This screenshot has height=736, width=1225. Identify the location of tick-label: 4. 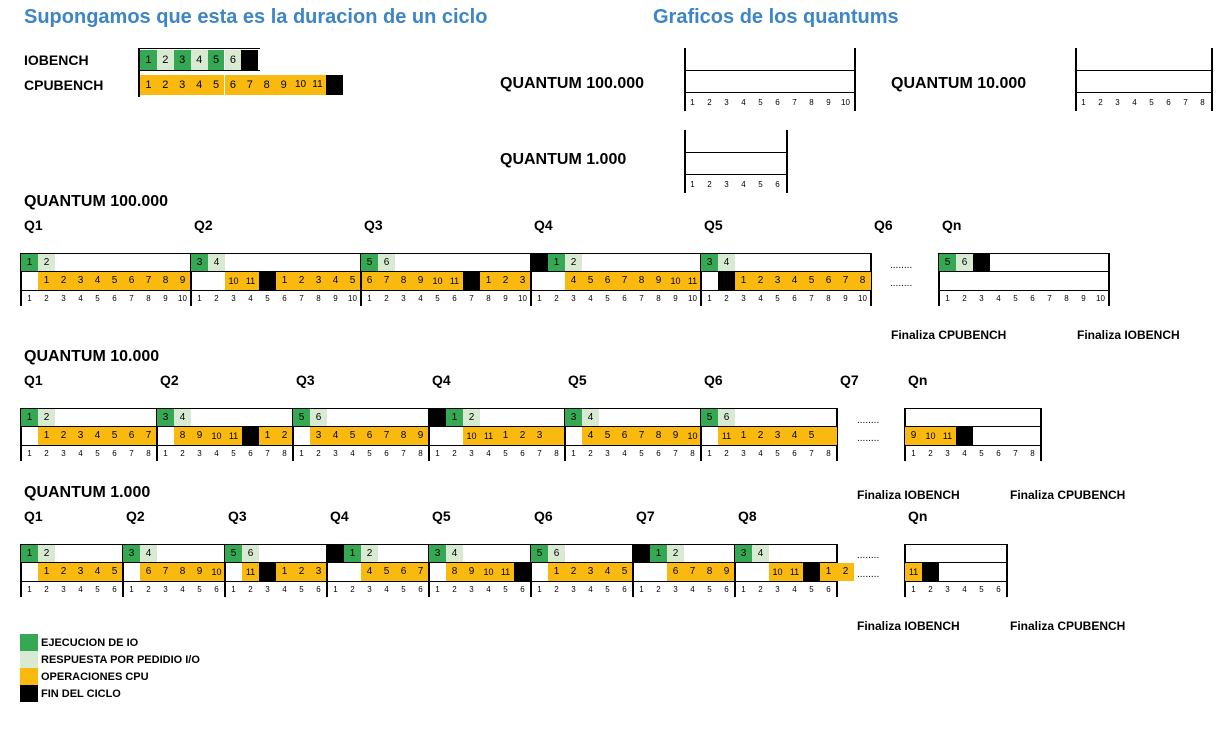
(692, 589).